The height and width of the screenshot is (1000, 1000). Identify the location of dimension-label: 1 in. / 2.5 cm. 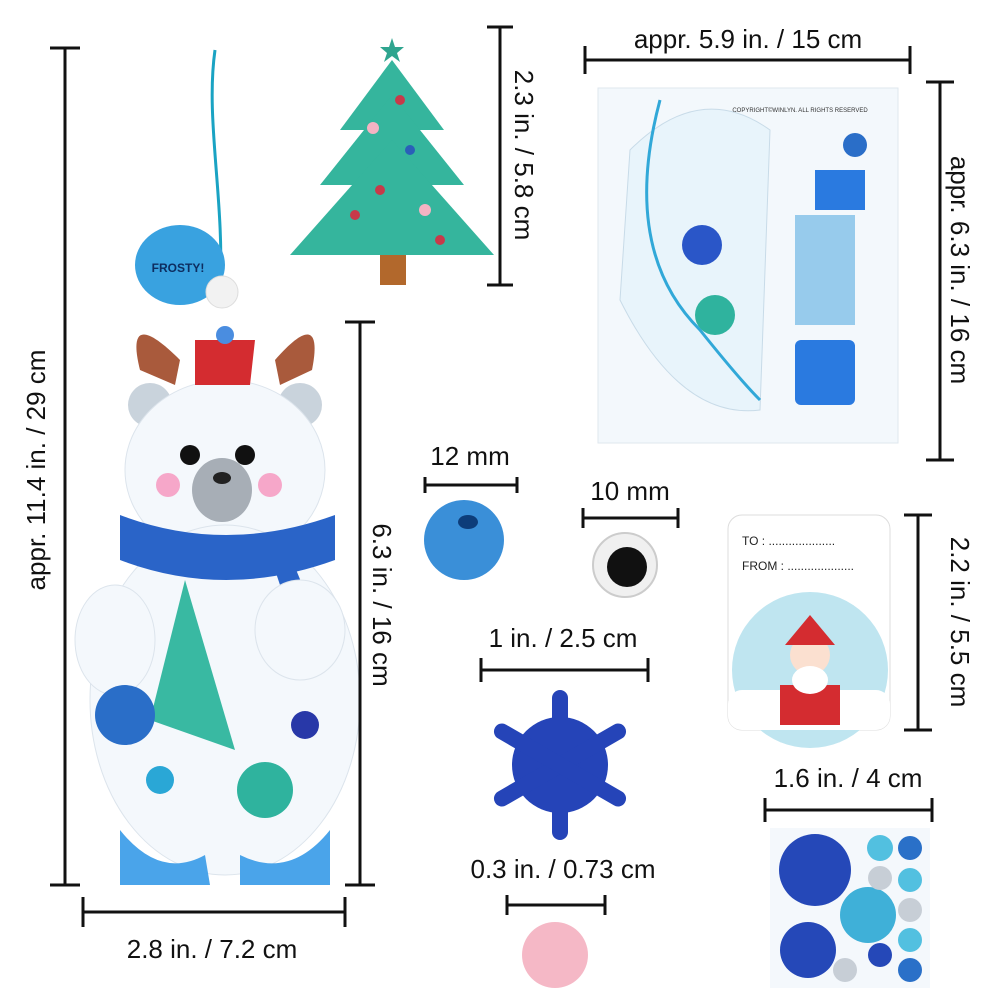
(563, 638).